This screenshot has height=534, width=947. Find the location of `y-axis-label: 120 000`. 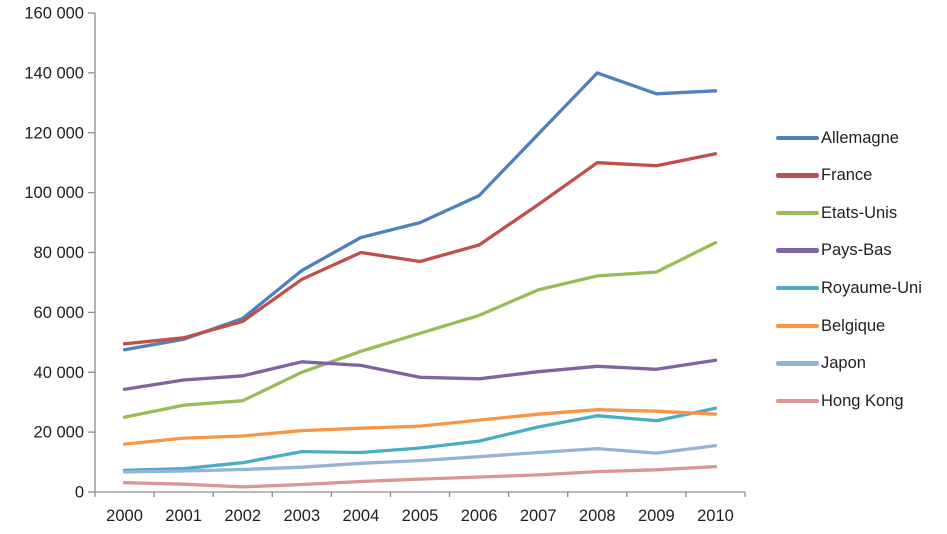

y-axis-label: 120 000 is located at coordinates (54, 133).